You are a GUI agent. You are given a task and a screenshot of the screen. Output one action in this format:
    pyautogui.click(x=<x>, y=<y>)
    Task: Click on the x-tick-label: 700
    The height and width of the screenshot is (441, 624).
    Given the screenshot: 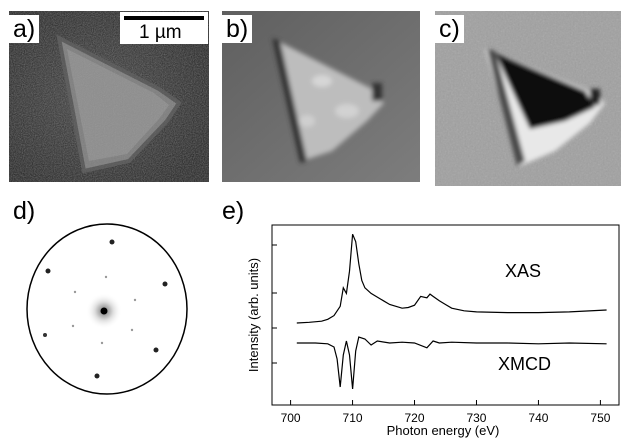 What is the action you would take?
    pyautogui.click(x=291, y=418)
    